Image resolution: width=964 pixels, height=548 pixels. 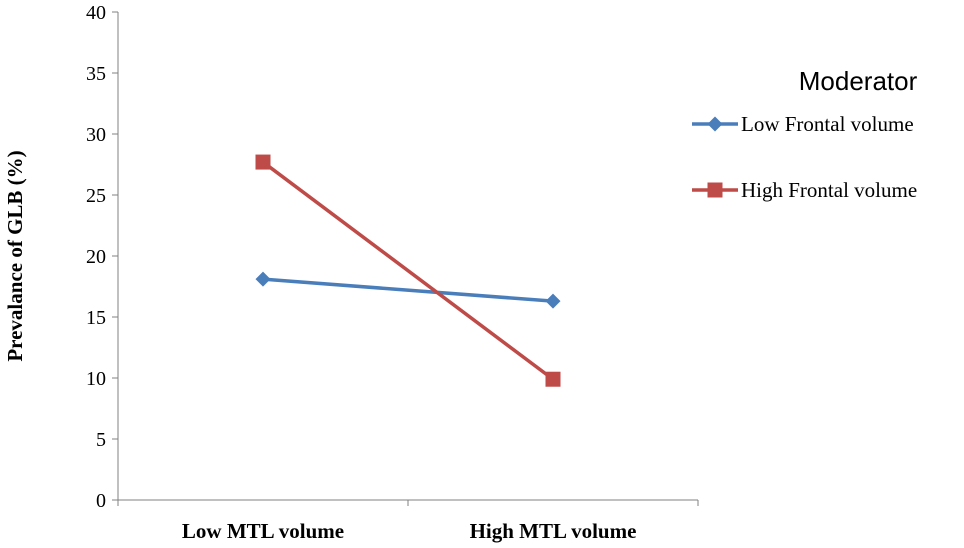 What do you see at coordinates (96, 135) in the screenshot?
I see `y-tick-label: 30` at bounding box center [96, 135].